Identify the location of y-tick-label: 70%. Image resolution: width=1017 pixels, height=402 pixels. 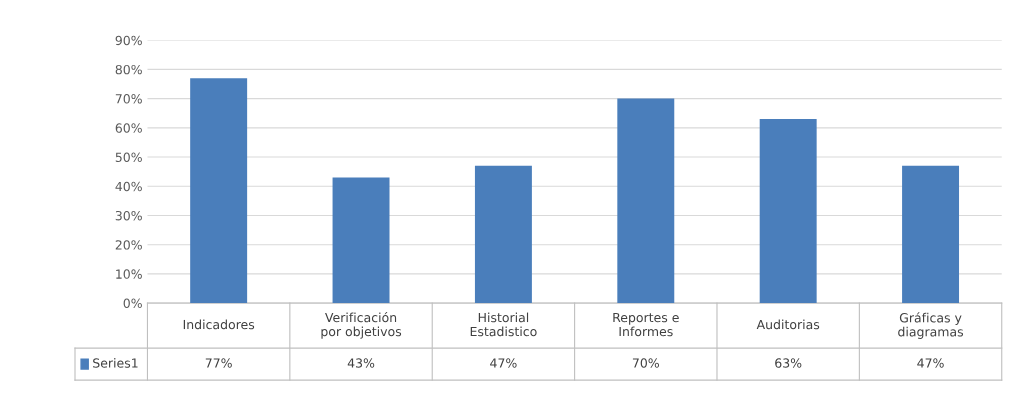
(128, 99).